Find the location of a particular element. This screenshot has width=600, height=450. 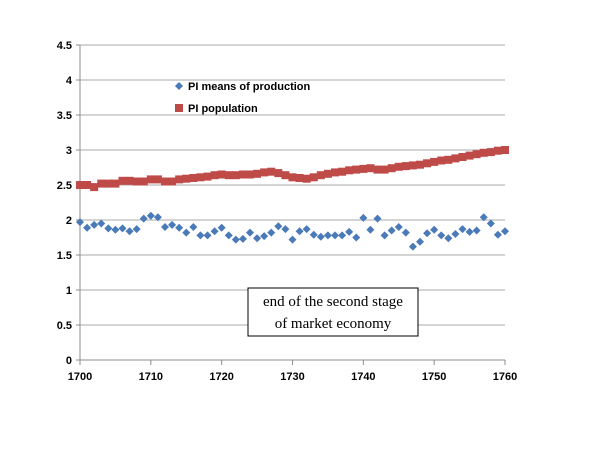

annotation-line-1: end of the second stage is located at coordinates (333, 302).